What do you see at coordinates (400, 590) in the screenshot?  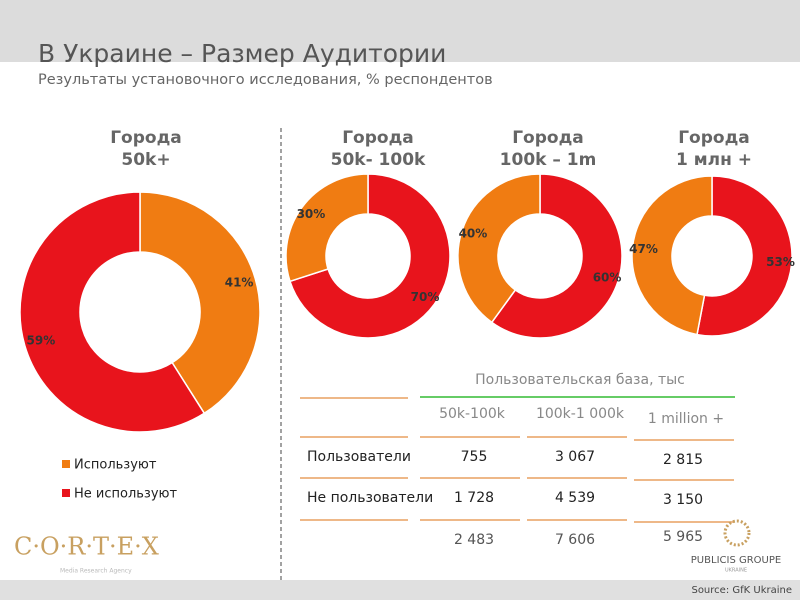 I see `bottom-band` at bounding box center [400, 590].